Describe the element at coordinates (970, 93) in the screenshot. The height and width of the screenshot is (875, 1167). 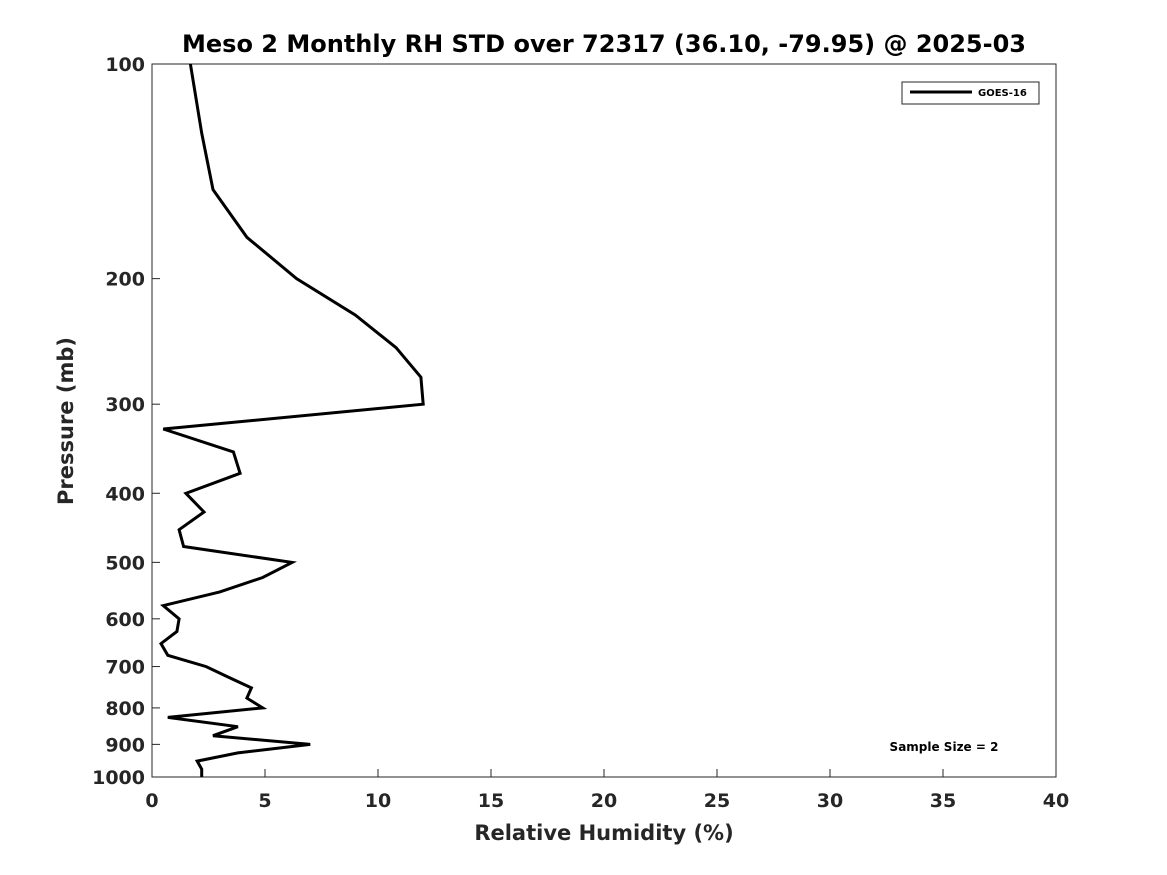
I see `legend: GOES-16` at that location.